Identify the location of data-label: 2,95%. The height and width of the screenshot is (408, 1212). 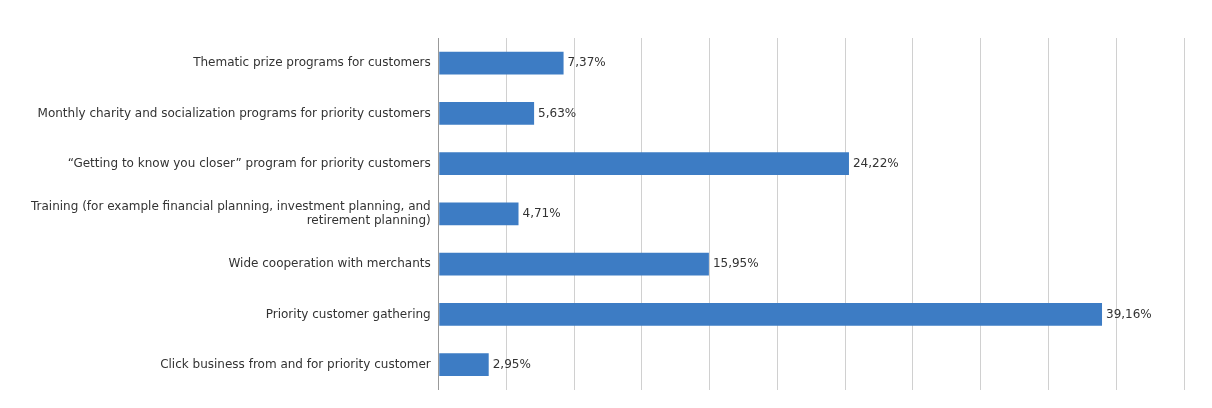
(511, 363).